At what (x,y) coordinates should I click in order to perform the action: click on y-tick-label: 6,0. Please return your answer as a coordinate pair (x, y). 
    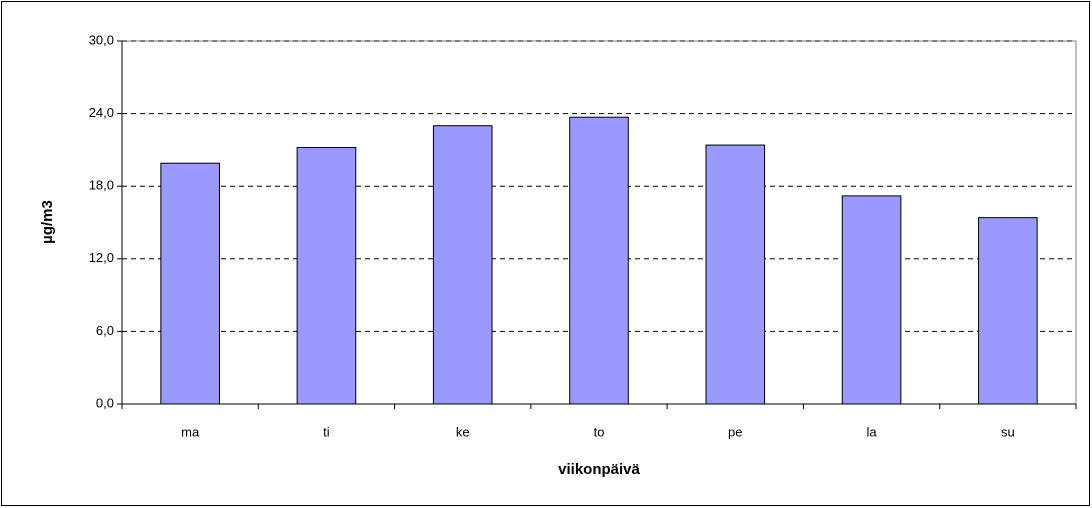
    Looking at the image, I should click on (105, 330).